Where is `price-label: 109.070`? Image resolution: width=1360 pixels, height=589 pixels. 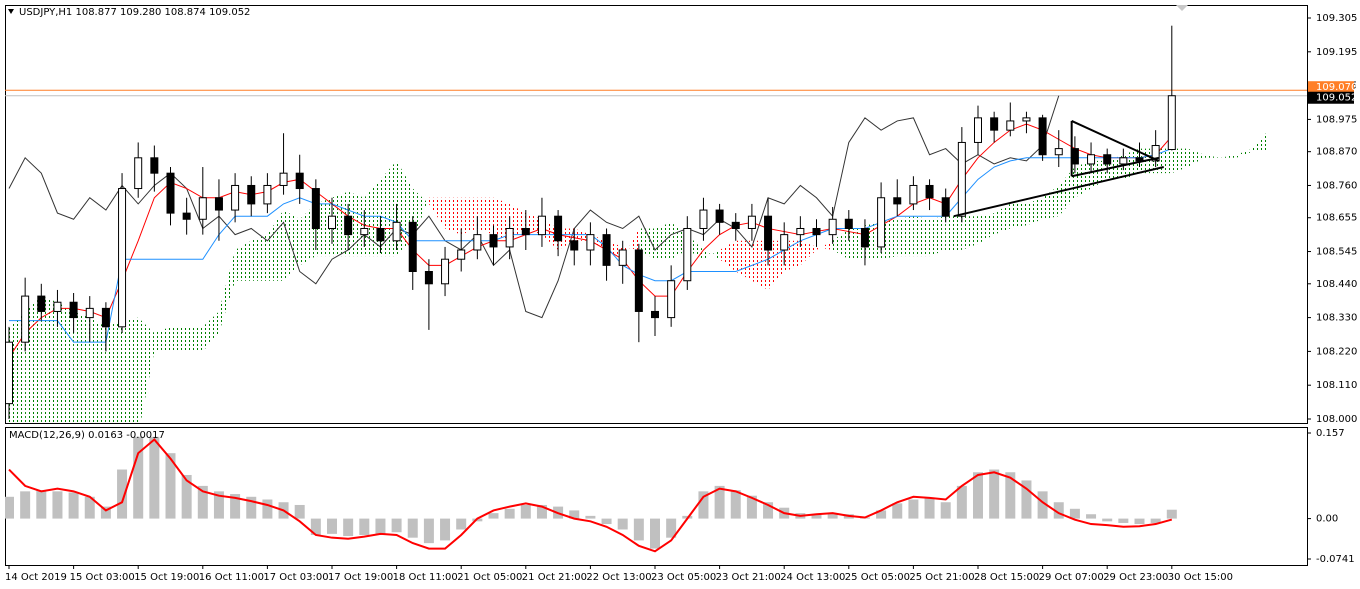 price-label: 109.070 is located at coordinates (1336, 87).